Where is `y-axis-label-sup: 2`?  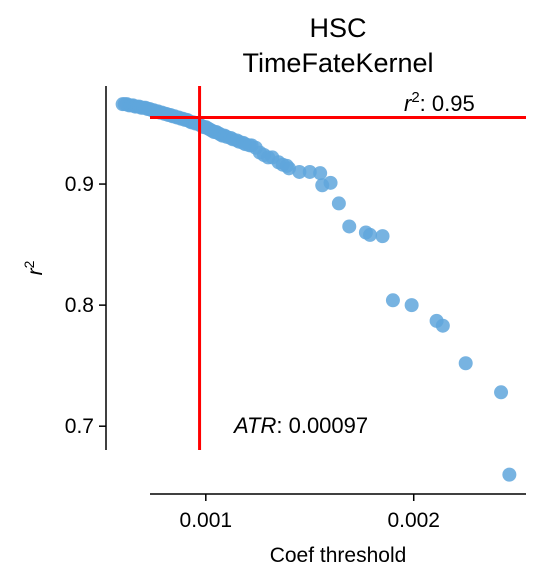 y-axis-label-sup: 2 is located at coordinates (29, 264).